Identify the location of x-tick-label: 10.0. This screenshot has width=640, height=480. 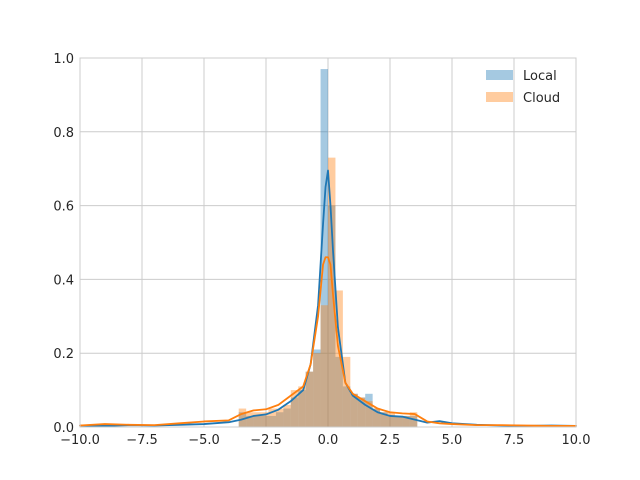
(576, 440).